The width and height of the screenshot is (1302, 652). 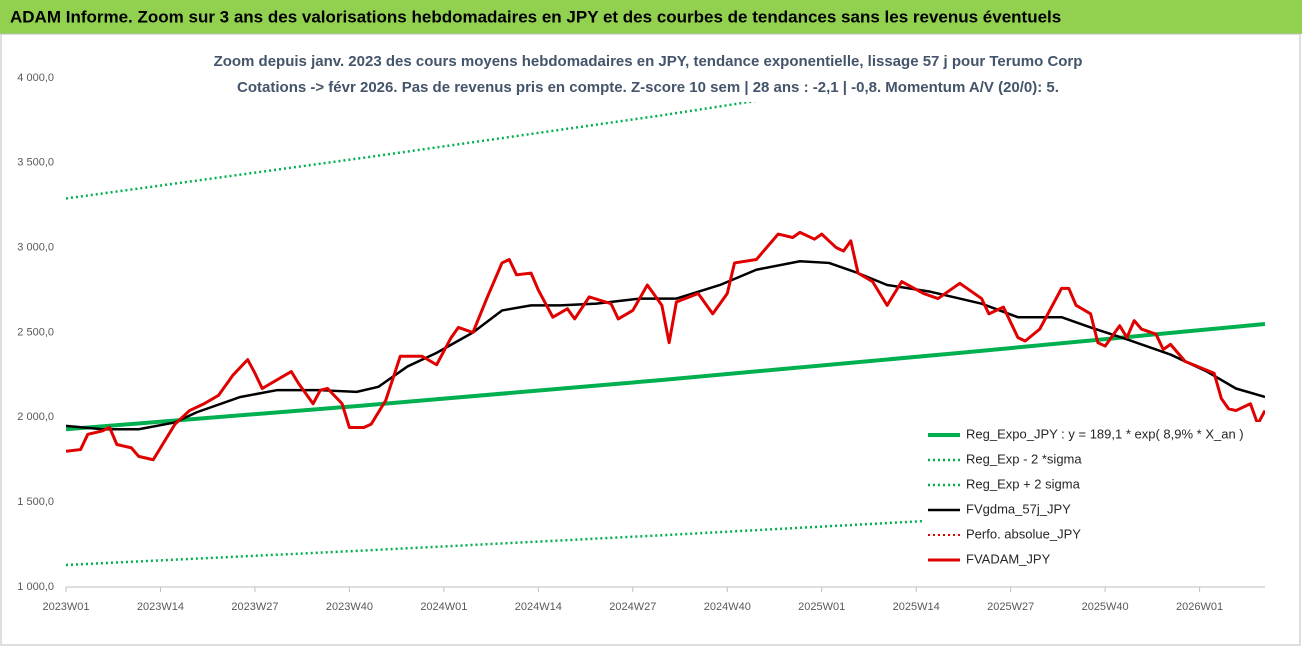 I want to click on x-tick-label: 2023W14, so click(x=160, y=607).